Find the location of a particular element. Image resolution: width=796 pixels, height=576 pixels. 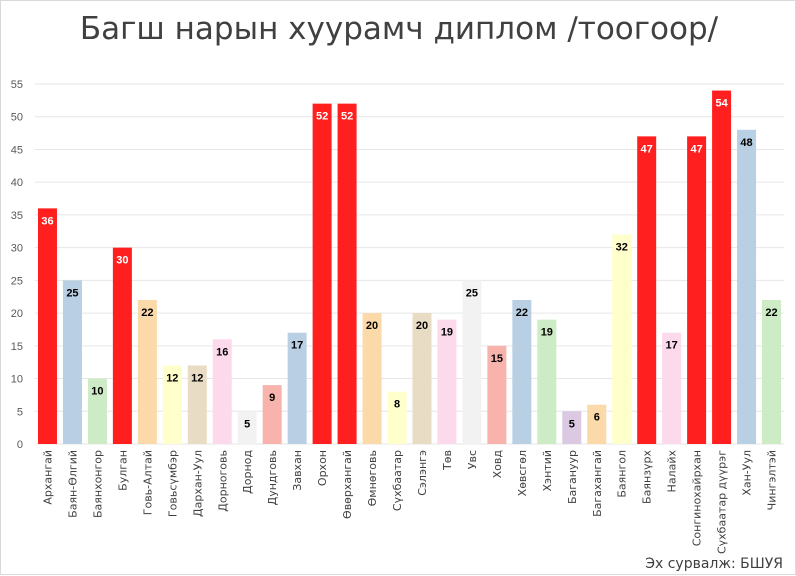

category-label: Сүхбаатар is located at coordinates (397, 480).